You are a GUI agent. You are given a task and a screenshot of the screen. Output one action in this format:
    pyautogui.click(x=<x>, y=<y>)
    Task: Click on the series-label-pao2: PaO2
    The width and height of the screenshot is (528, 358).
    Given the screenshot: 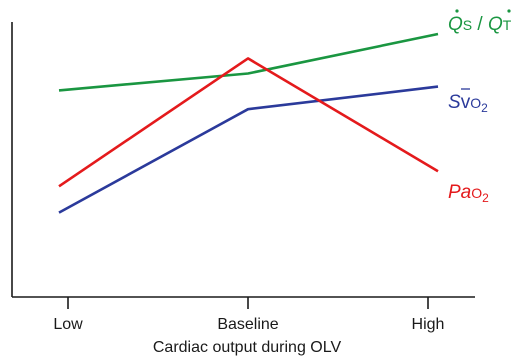 What is the action you would take?
    pyautogui.click(x=468, y=193)
    